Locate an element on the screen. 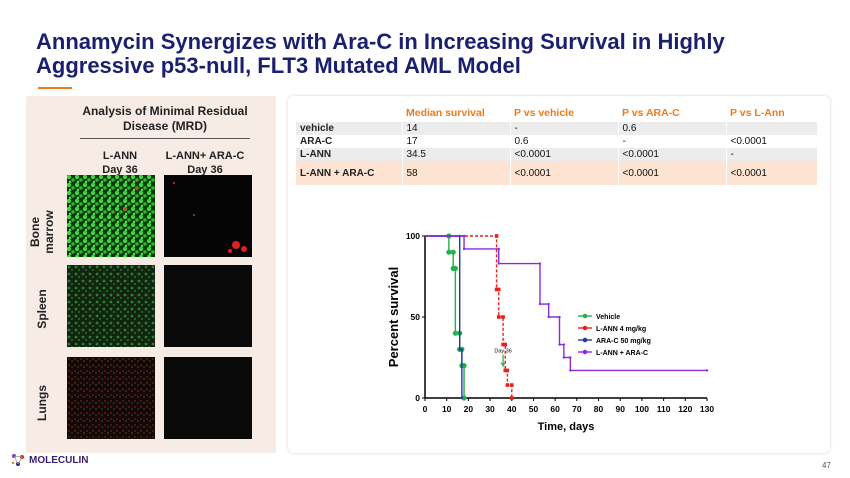 The height and width of the screenshot is (478, 850). legend-label: L-ANN 4 mg/kg is located at coordinates (621, 329).